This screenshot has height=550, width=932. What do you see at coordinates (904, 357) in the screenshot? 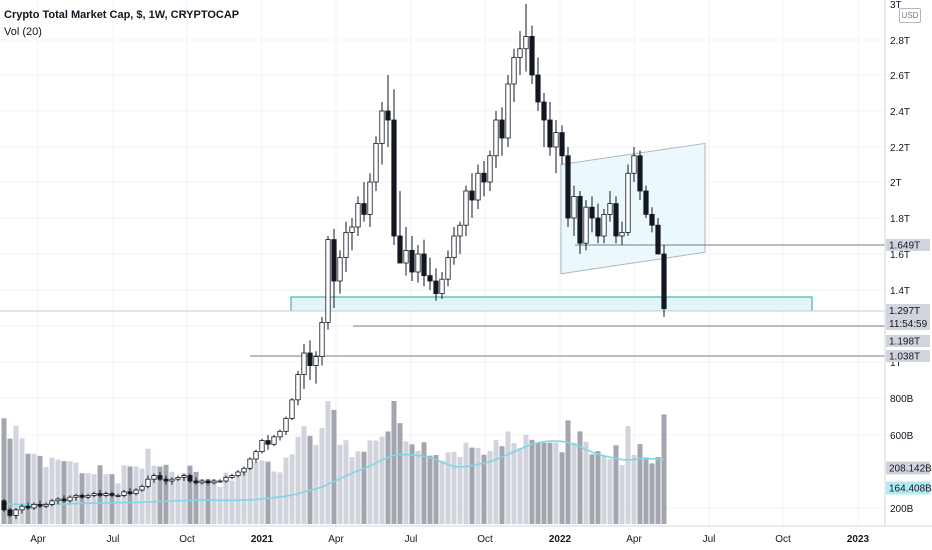
I see `price-label-3-text: 1.038T` at bounding box center [904, 357].